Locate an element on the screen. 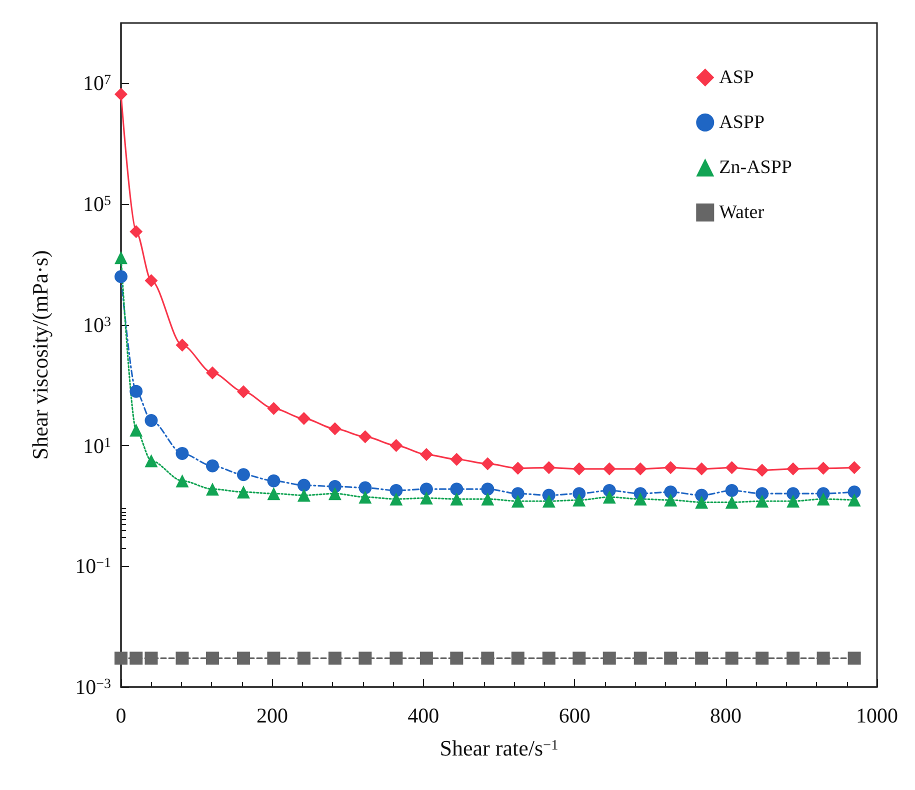  y-tick-label: 10$^{5}$ is located at coordinates (97, 204).